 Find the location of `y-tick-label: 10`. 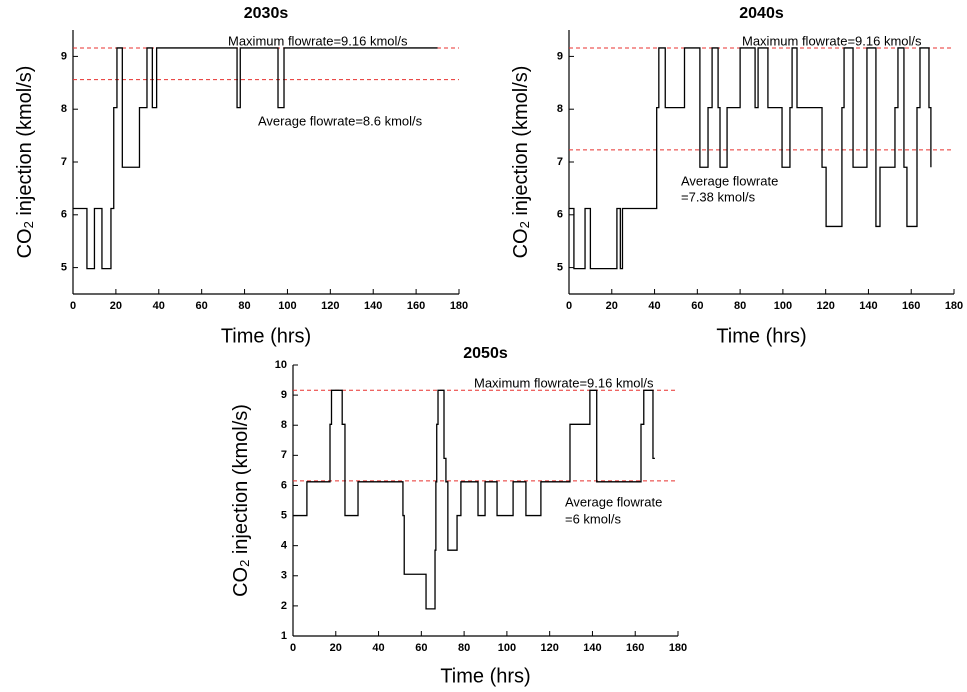

y-tick-label: 10 is located at coordinates (281, 365).